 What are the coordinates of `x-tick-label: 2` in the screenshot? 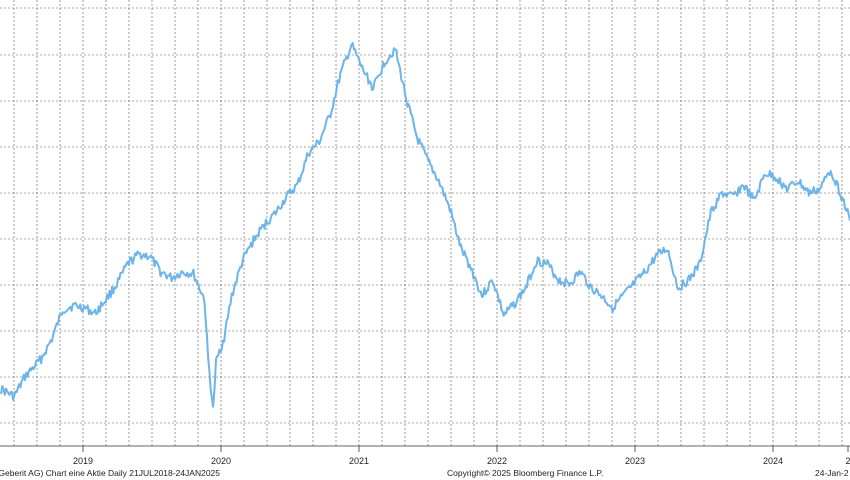 It's located at (847, 461).